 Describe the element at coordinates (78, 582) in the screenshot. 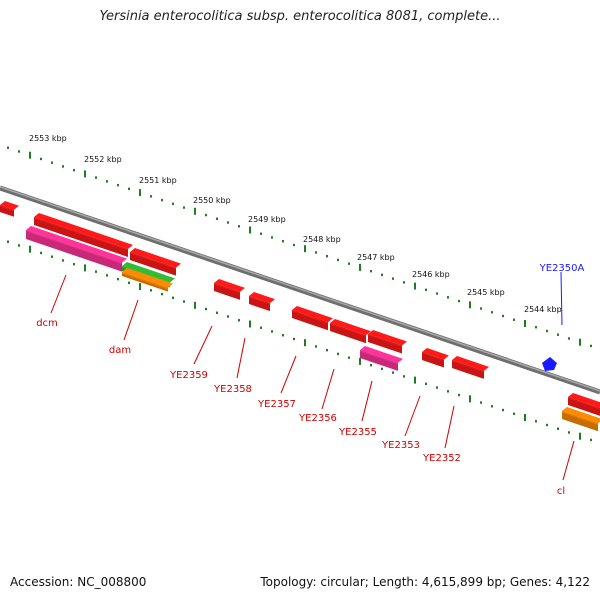

I see `accession-text: Accession: NC_008800` at that location.